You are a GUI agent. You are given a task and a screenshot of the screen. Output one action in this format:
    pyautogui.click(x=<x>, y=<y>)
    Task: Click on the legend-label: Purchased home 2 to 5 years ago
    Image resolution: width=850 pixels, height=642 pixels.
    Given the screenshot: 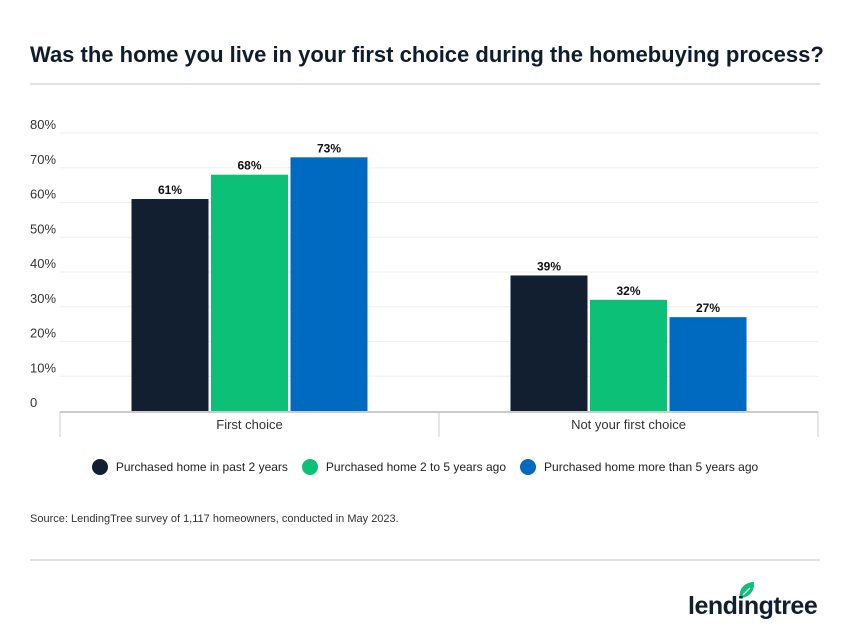 What is the action you would take?
    pyautogui.click(x=416, y=467)
    